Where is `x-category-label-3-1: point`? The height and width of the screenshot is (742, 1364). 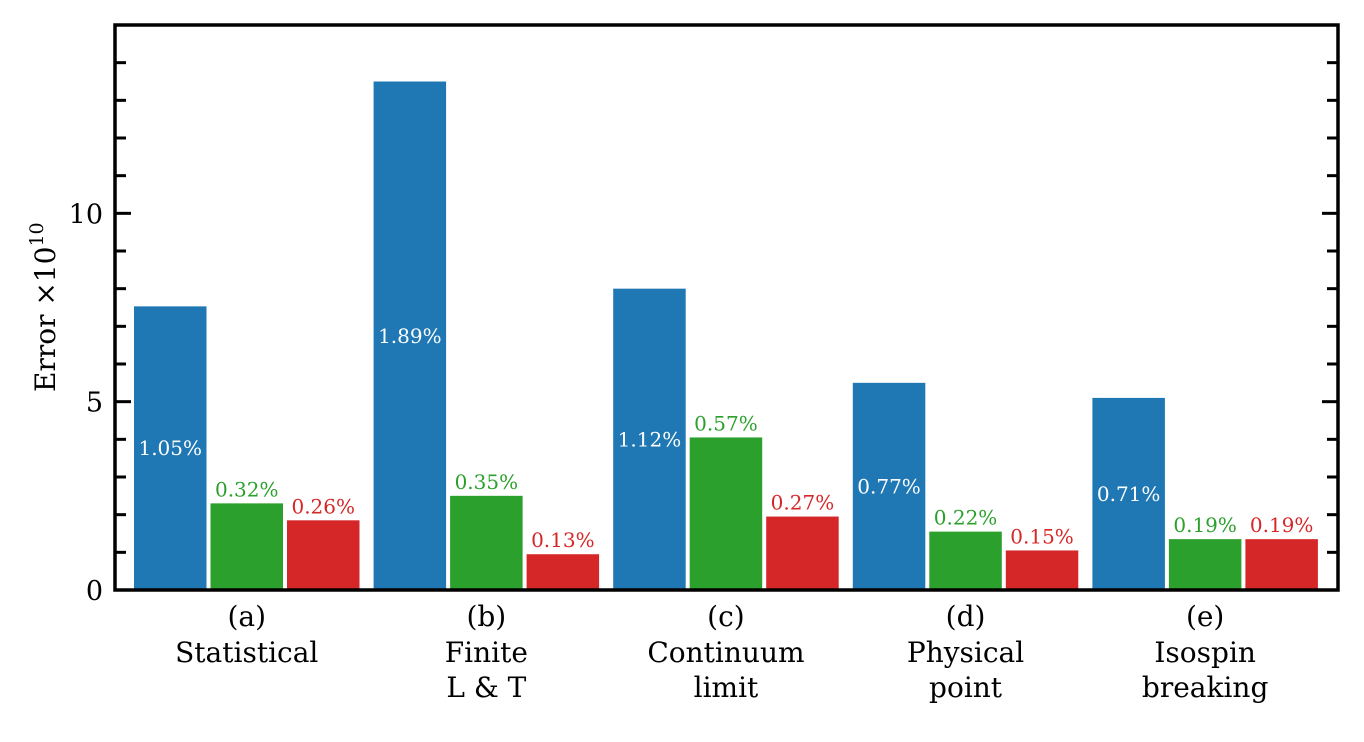
x-category-label-3-1: point is located at coordinates (966, 687).